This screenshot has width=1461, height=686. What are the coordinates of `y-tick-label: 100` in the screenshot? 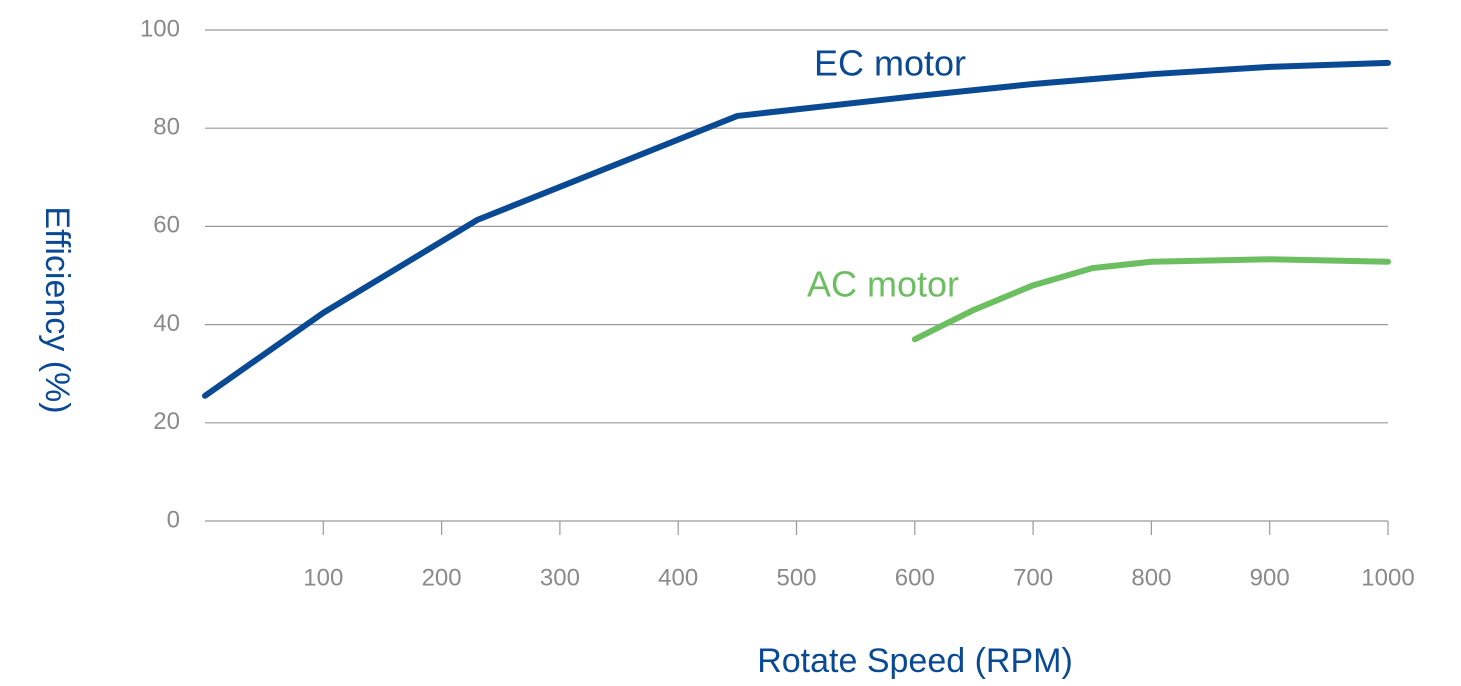 It's located at (160, 28).